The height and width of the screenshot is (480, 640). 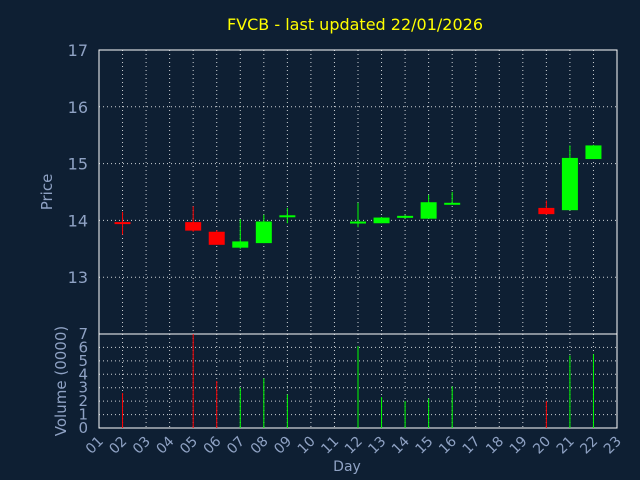 What do you see at coordinates (83, 347) in the screenshot?
I see `volume-tick-label: 6` at bounding box center [83, 347].